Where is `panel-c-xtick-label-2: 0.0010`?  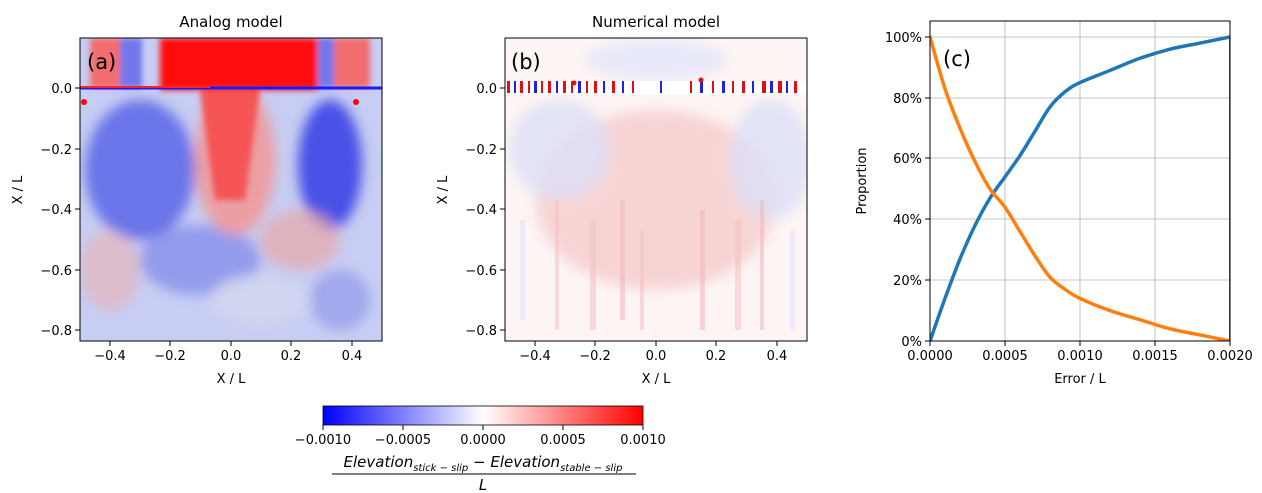
panel-c-xtick-label-2: 0.0010 is located at coordinates (1080, 356).